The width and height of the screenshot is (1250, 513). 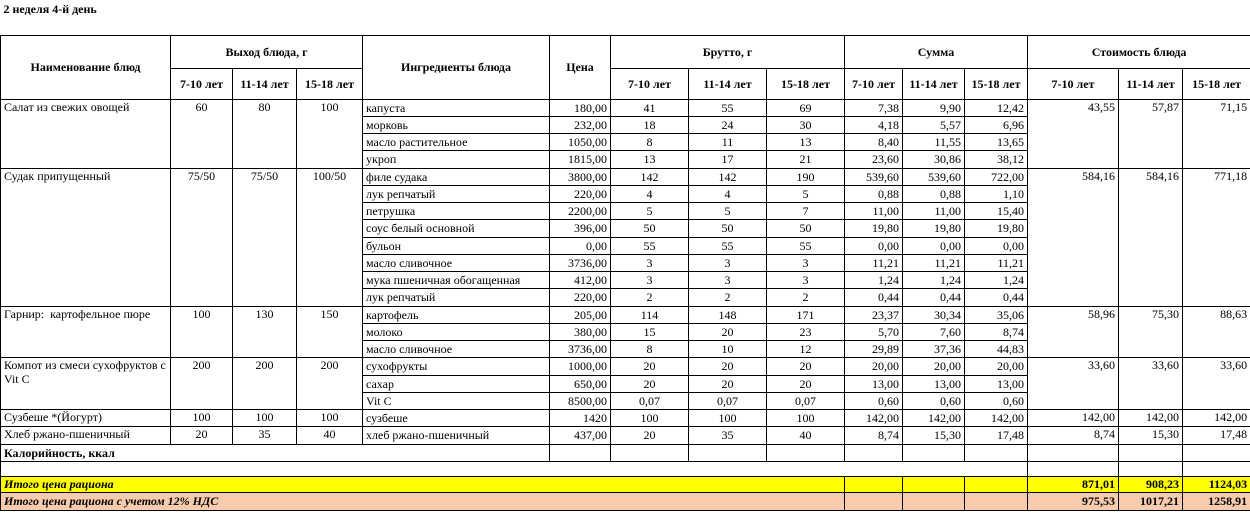 What do you see at coordinates (1073, 332) in the screenshot?
I see `dish-cost: 58,96` at bounding box center [1073, 332].